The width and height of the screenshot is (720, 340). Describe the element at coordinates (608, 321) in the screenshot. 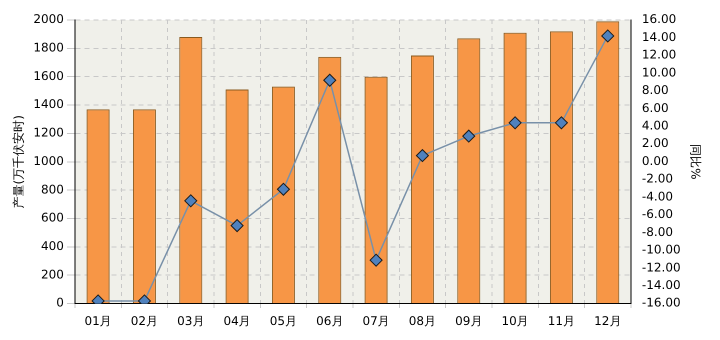

I see `x-tick-label: 12月` at that location.